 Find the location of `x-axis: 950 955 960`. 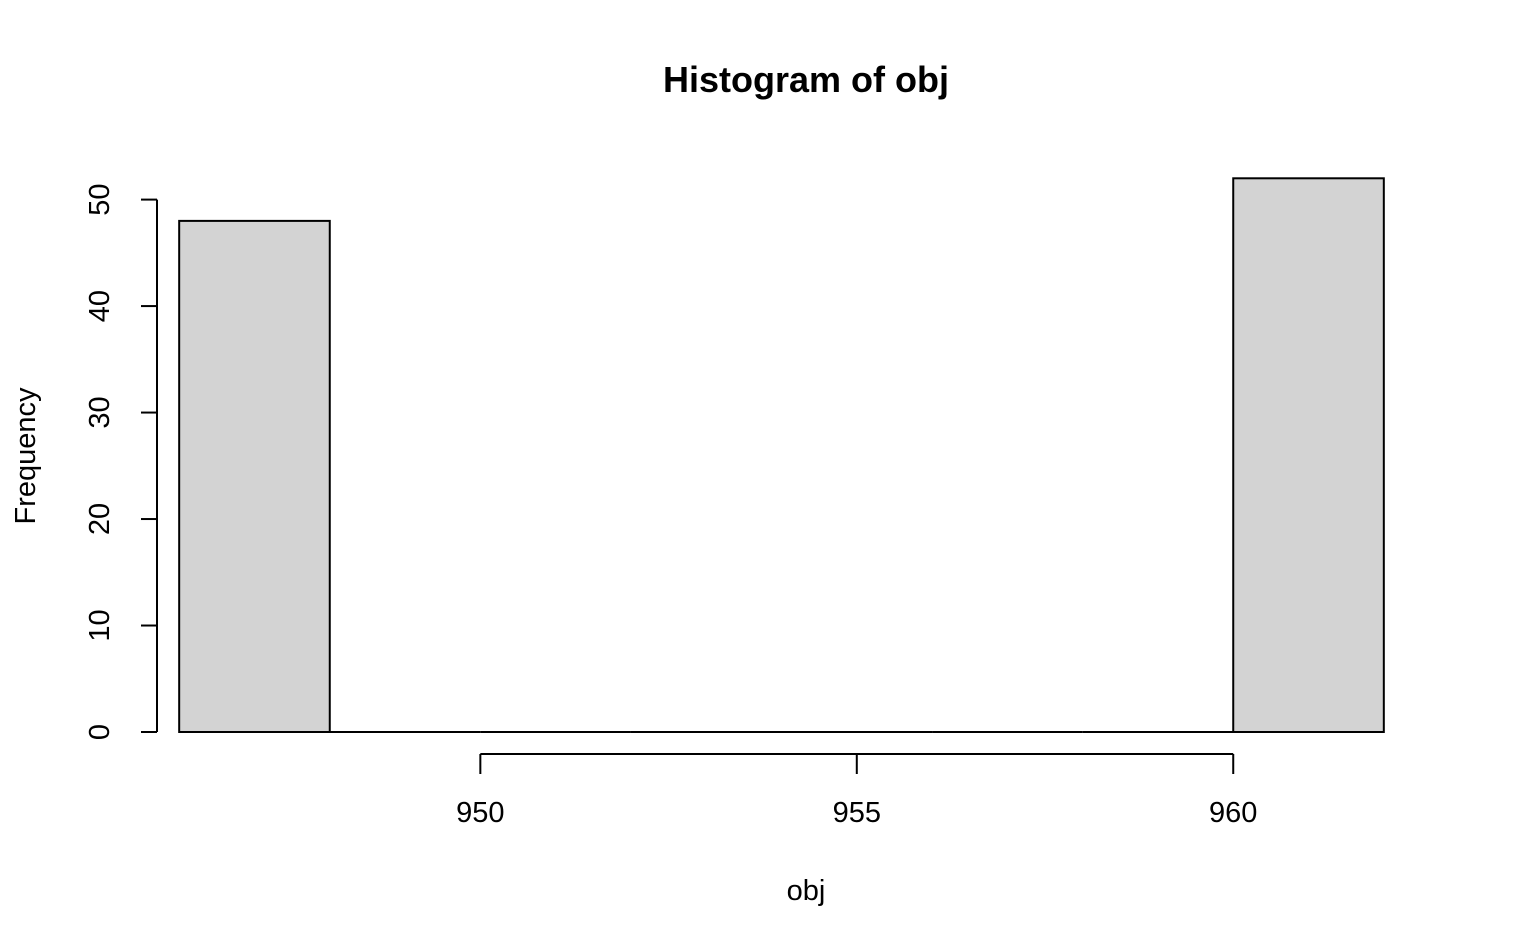

x-axis: 950 955 960 is located at coordinates (856, 791).